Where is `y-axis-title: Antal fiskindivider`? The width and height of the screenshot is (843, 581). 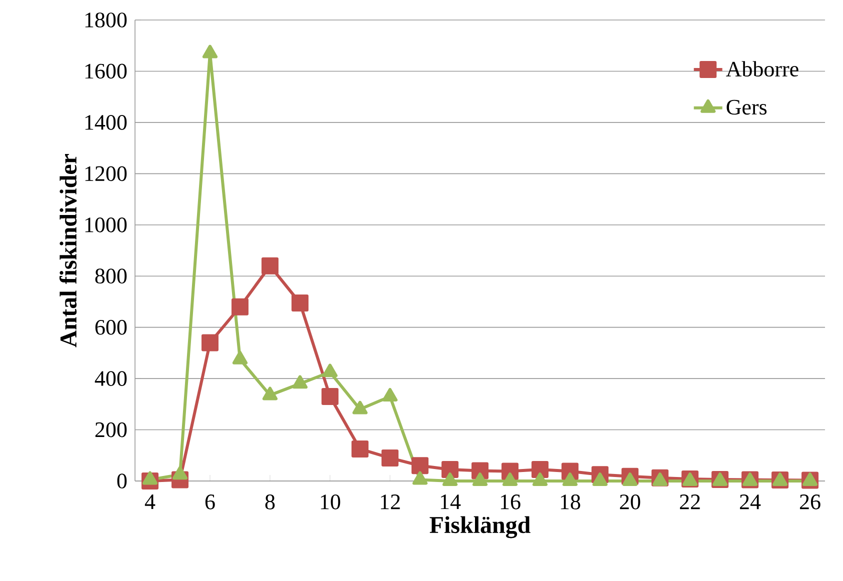 y-axis-title: Antal fiskindivider is located at coordinates (68, 251).